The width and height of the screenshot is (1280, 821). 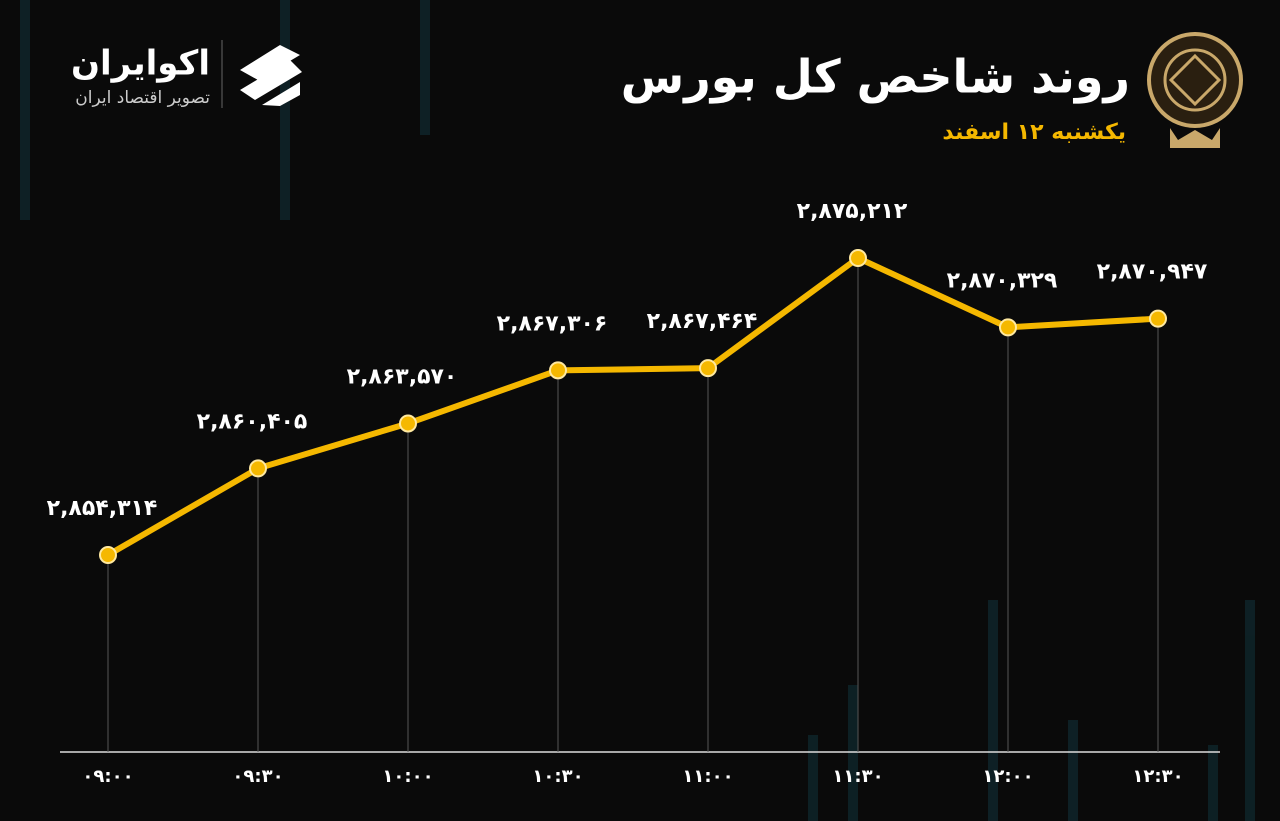 I want to click on x-tick-label: ۱۱:۳۰, so click(x=857, y=776).